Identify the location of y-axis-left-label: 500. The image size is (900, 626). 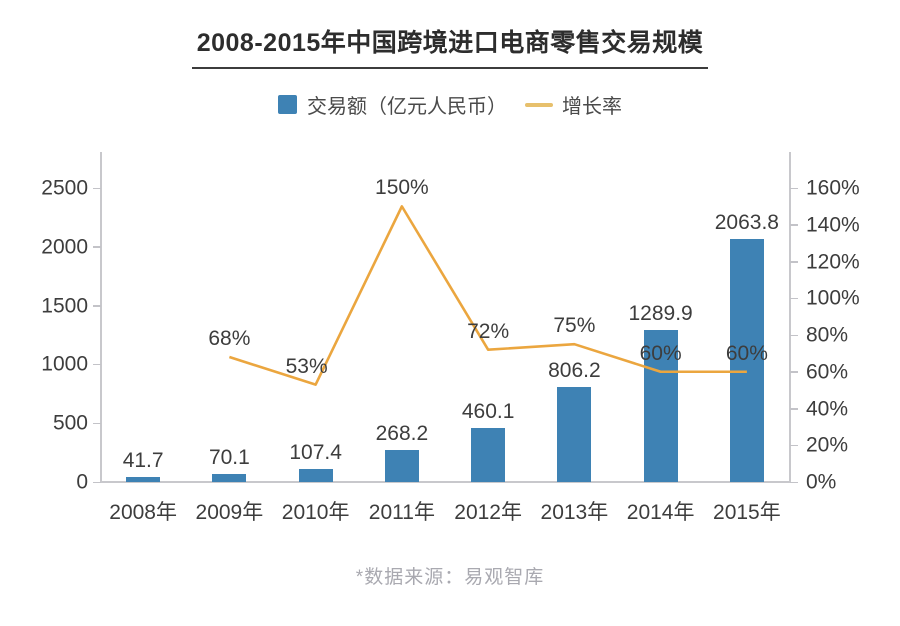
(70, 423).